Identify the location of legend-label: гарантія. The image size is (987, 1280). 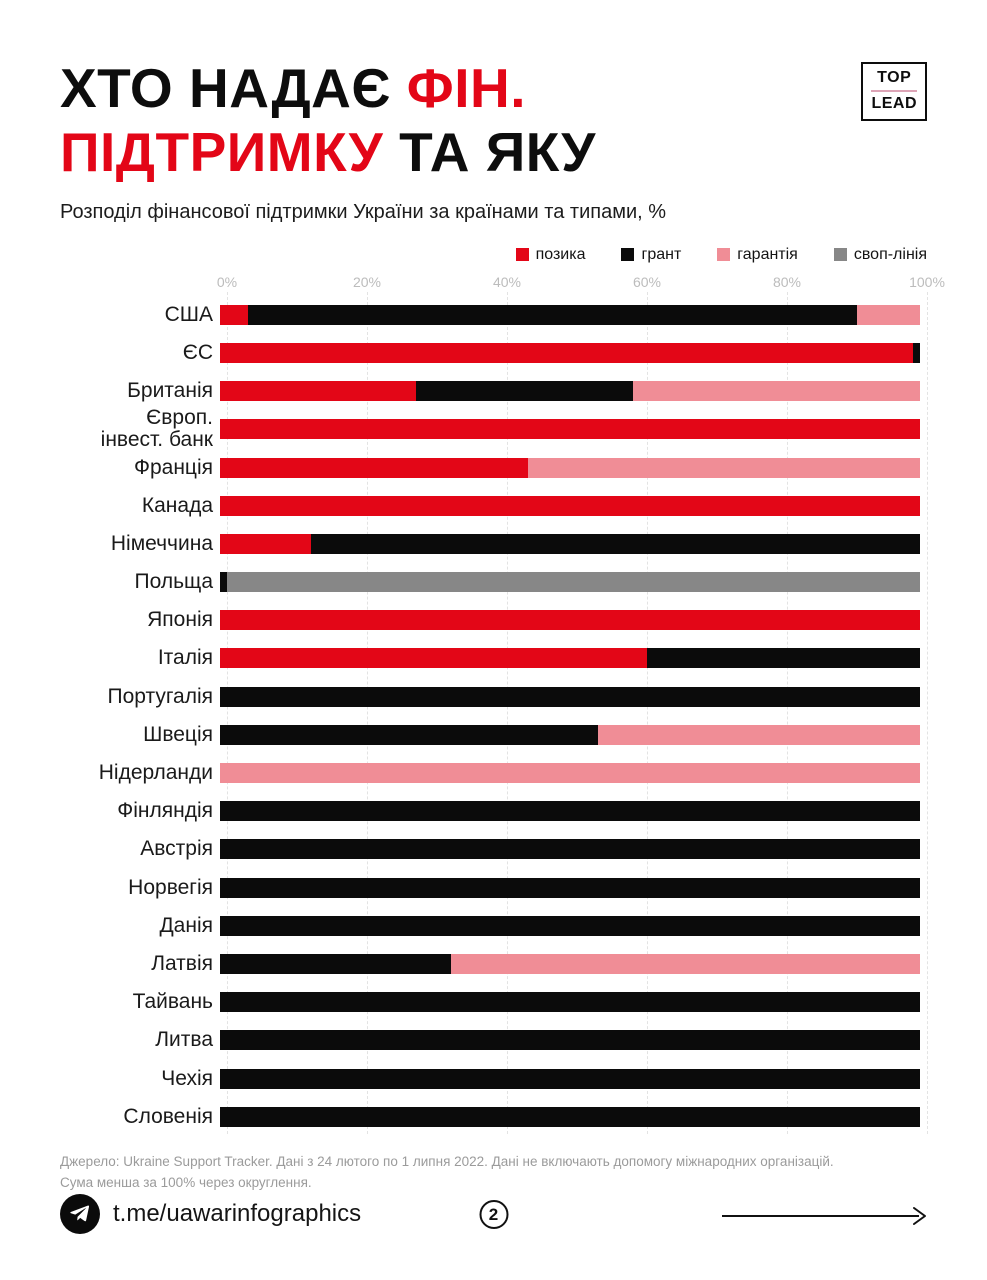
(767, 254).